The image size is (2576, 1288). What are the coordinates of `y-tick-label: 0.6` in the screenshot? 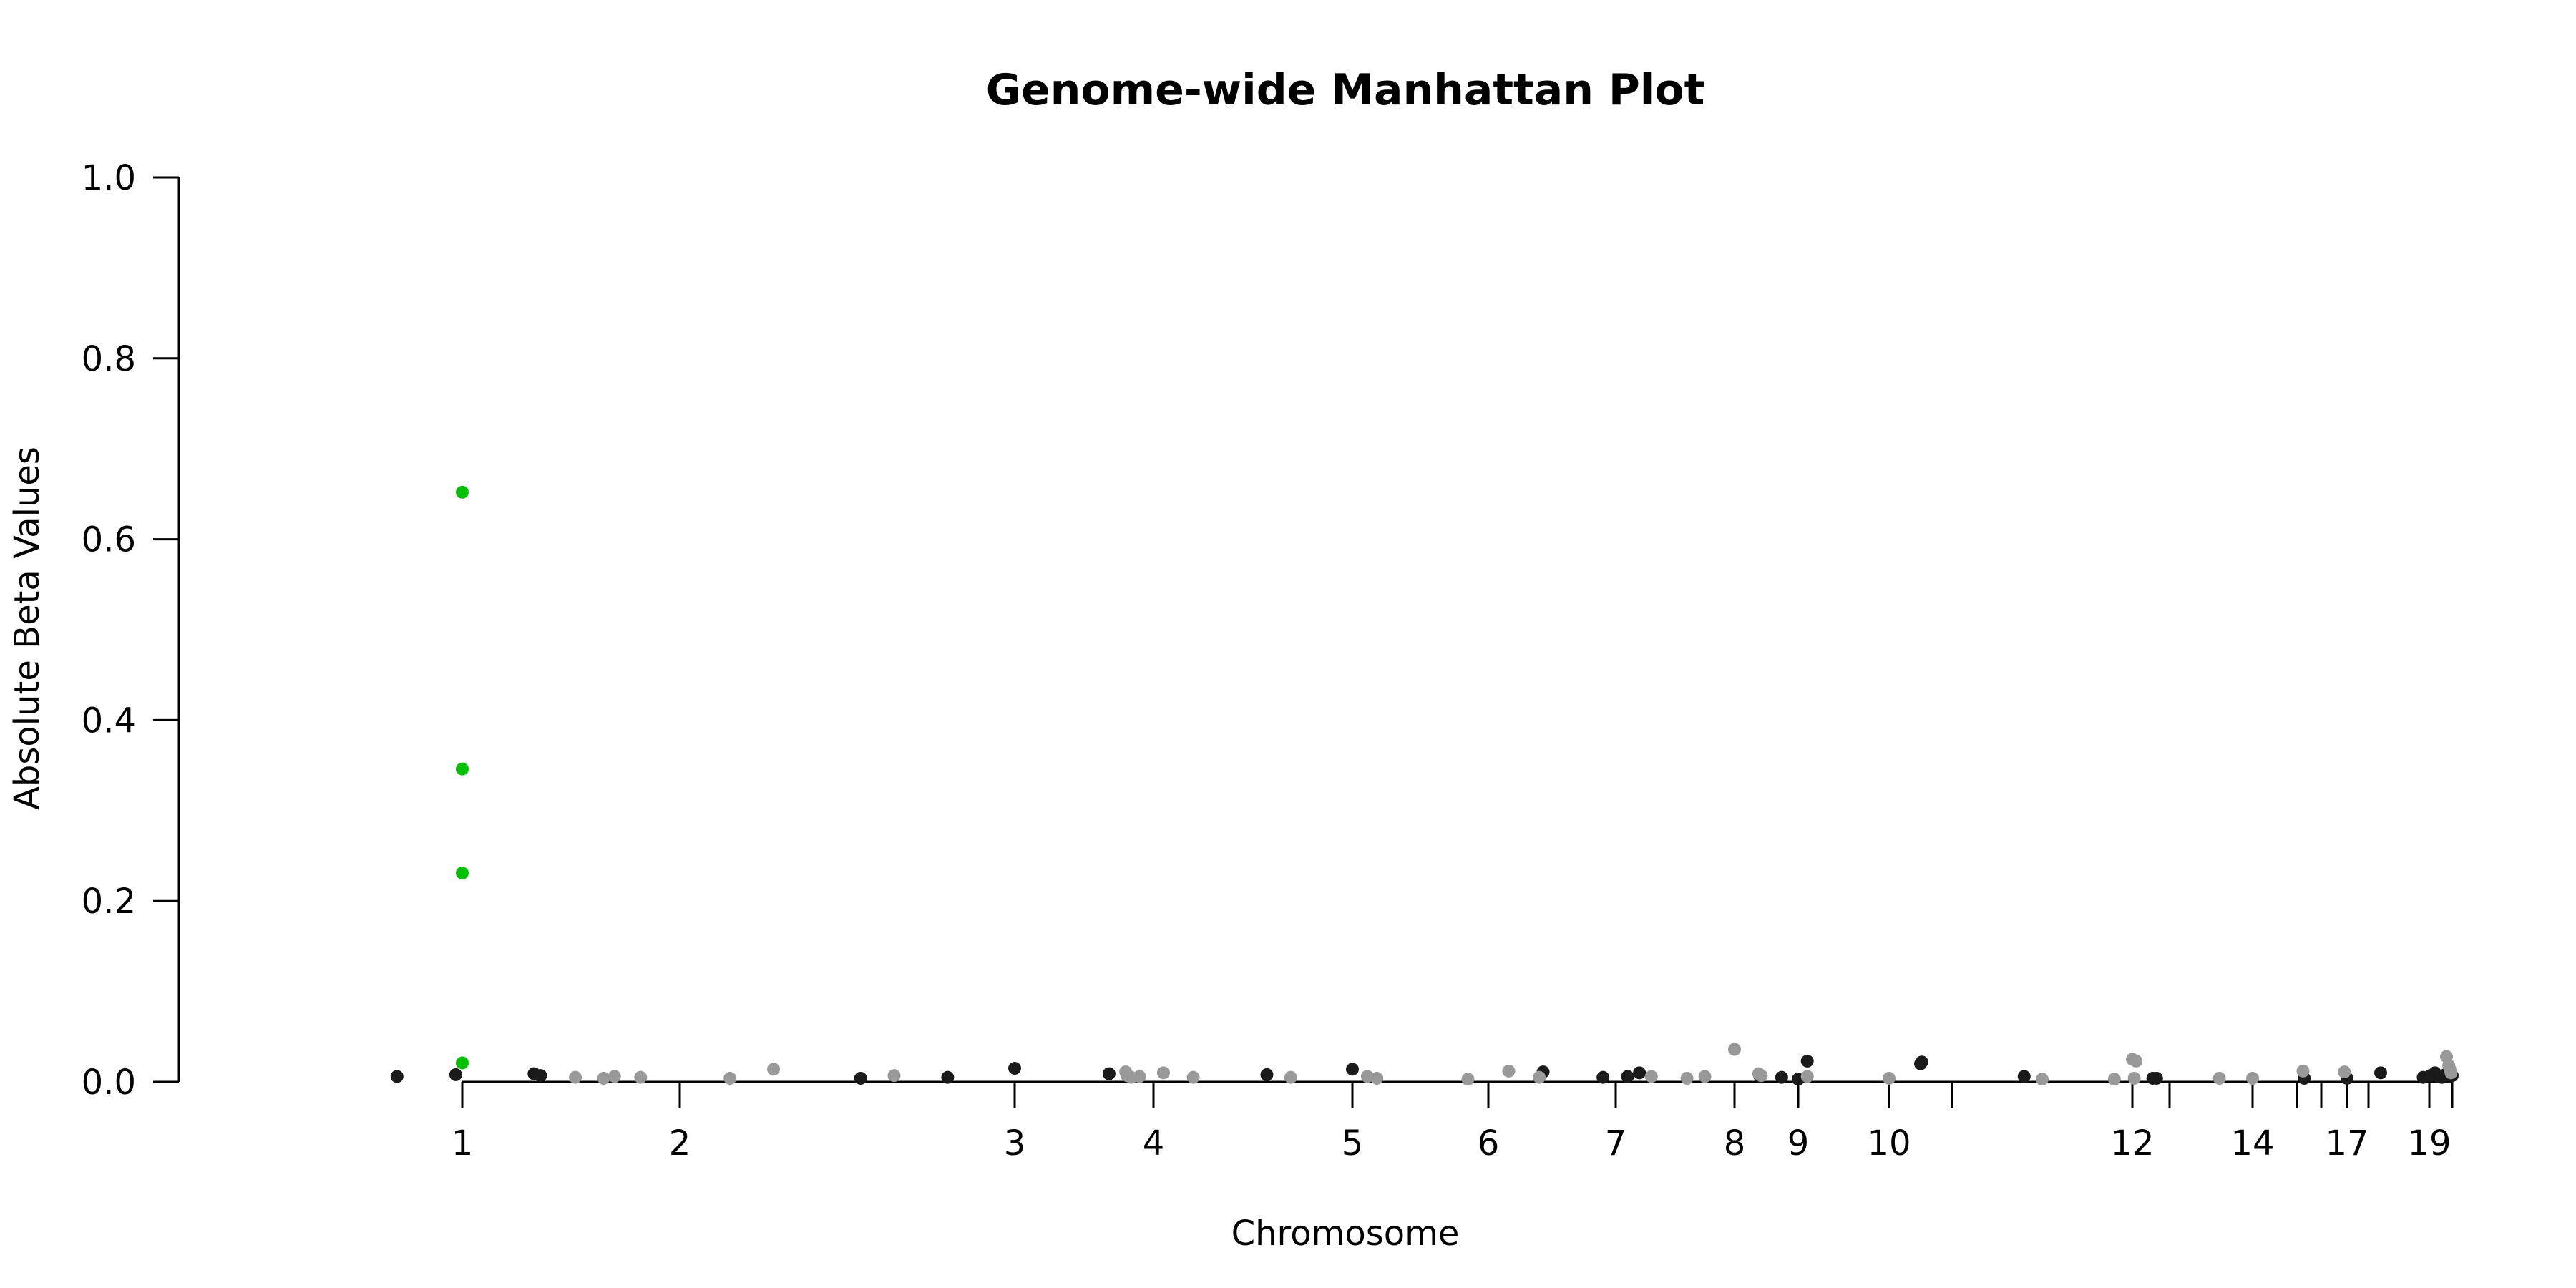 It's located at (109, 540).